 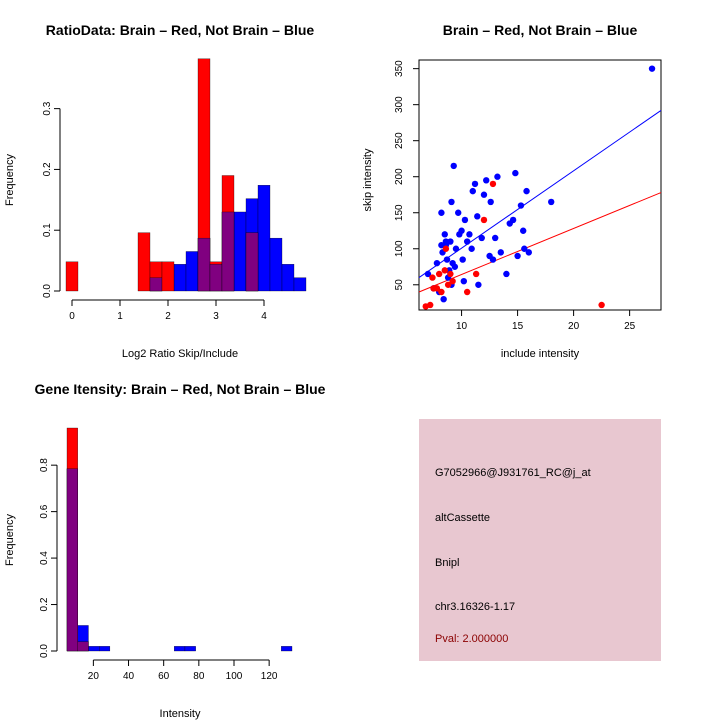 What do you see at coordinates (164, 676) in the screenshot?
I see `hist3-x-tick-label: 60` at bounding box center [164, 676].